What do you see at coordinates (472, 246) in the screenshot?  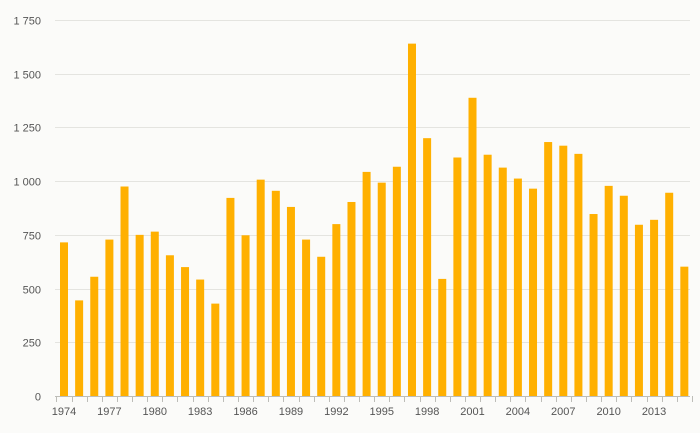 I see `bar-2001` at bounding box center [472, 246].